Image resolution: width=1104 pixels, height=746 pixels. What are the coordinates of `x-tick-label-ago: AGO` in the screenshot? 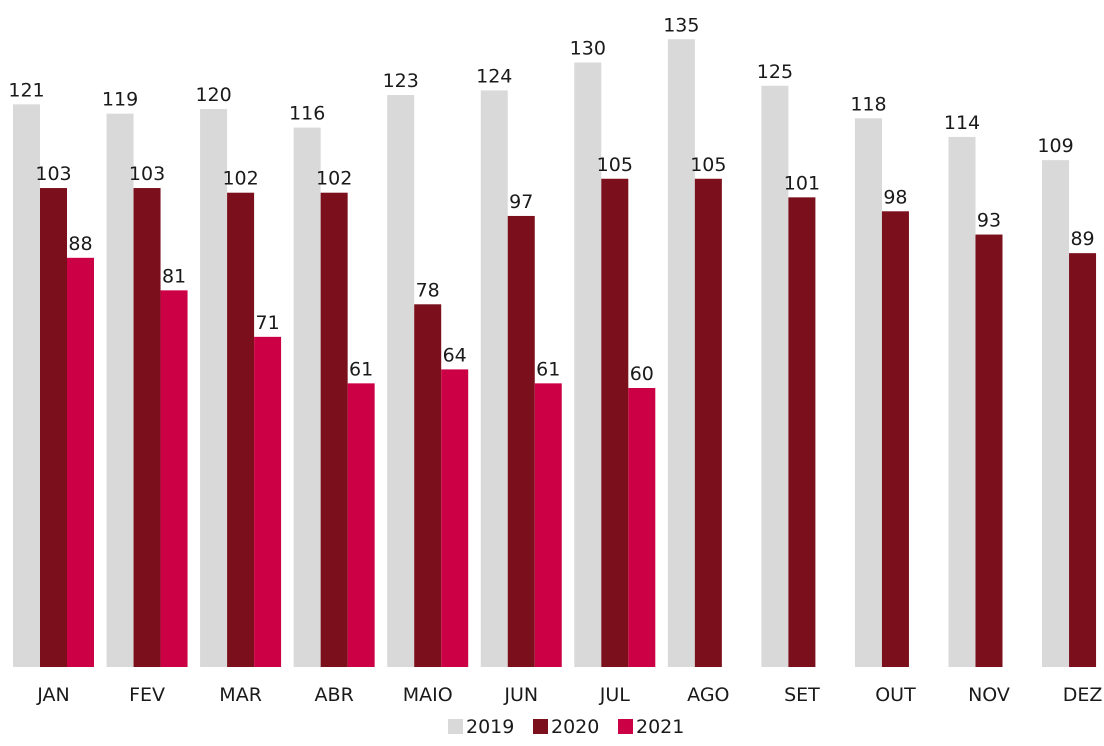 It's located at (708, 695).